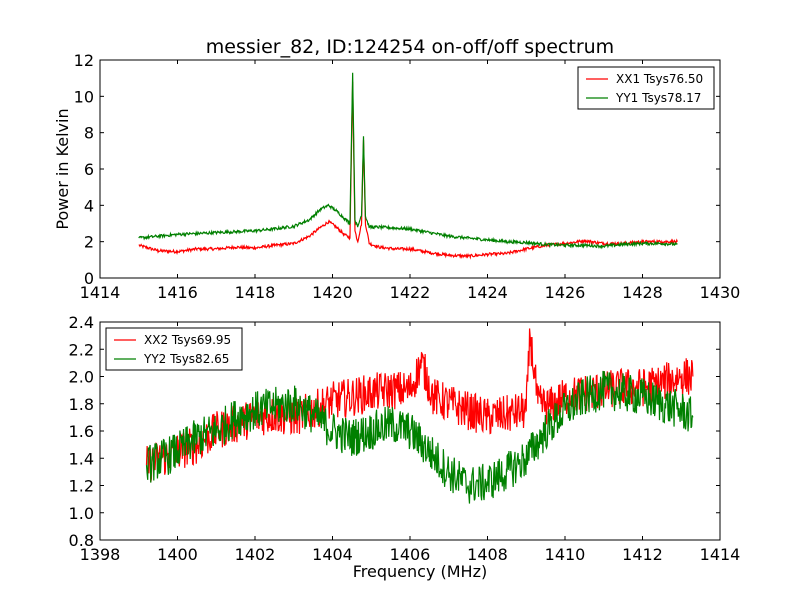 The width and height of the screenshot is (800, 600). What do you see at coordinates (89, 169) in the screenshot?
I see `y-tick-label: 6` at bounding box center [89, 169].